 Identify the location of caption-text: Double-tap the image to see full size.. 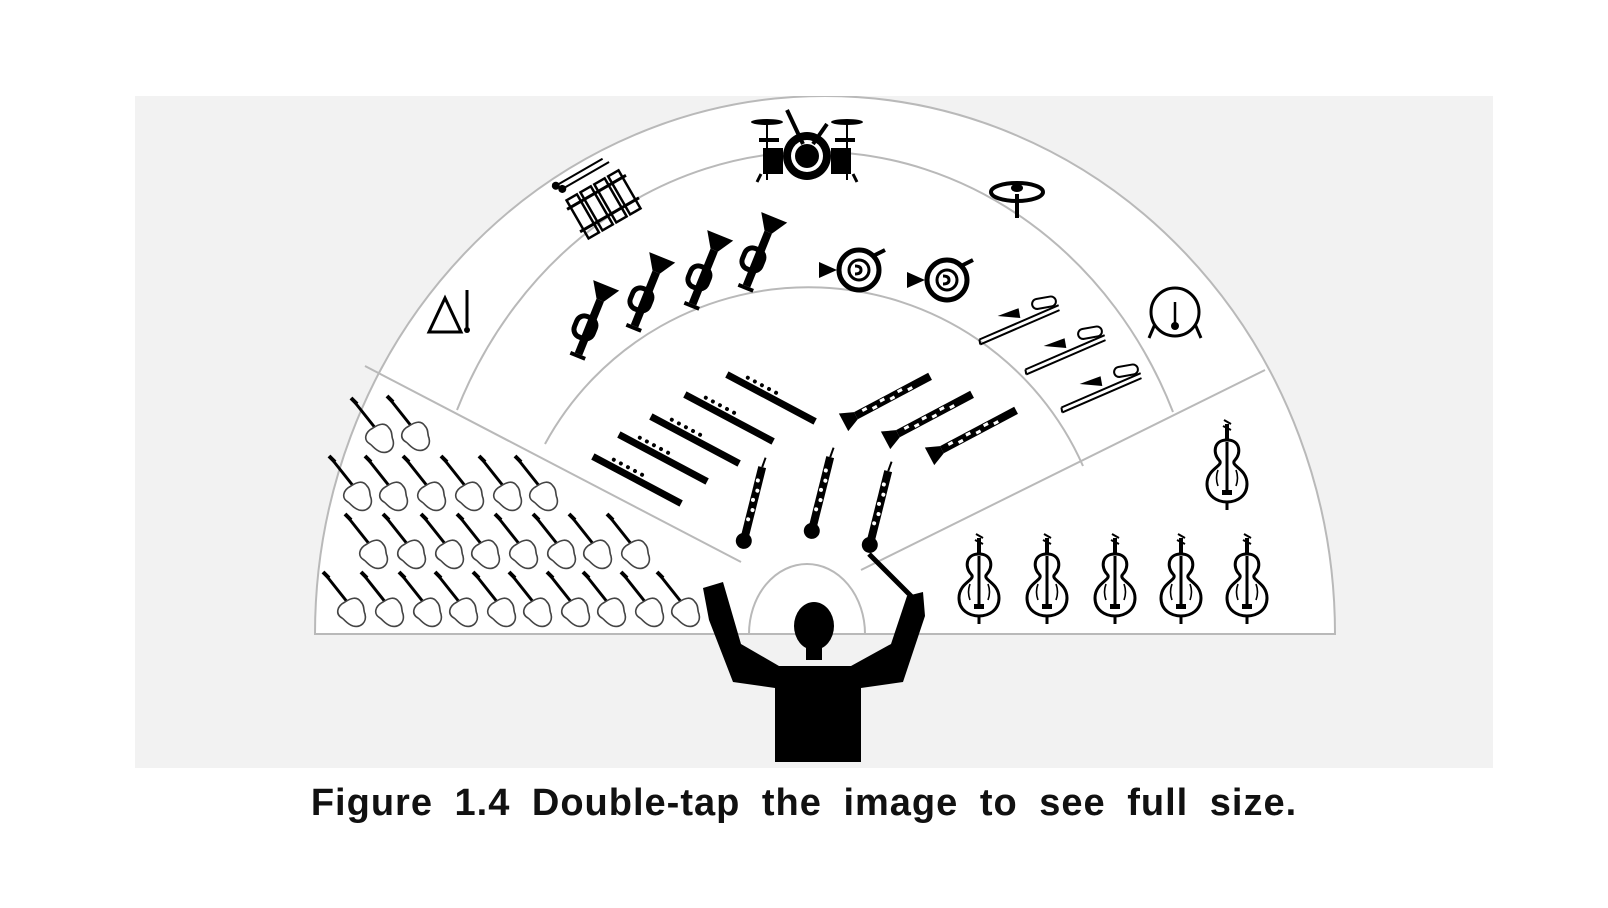
(914, 803).